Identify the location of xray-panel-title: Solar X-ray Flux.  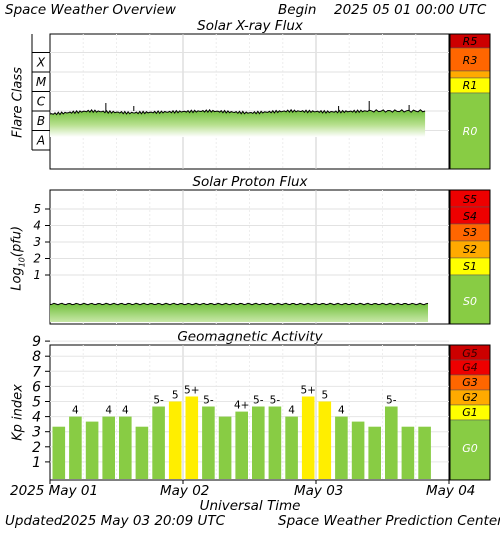
(250, 26).